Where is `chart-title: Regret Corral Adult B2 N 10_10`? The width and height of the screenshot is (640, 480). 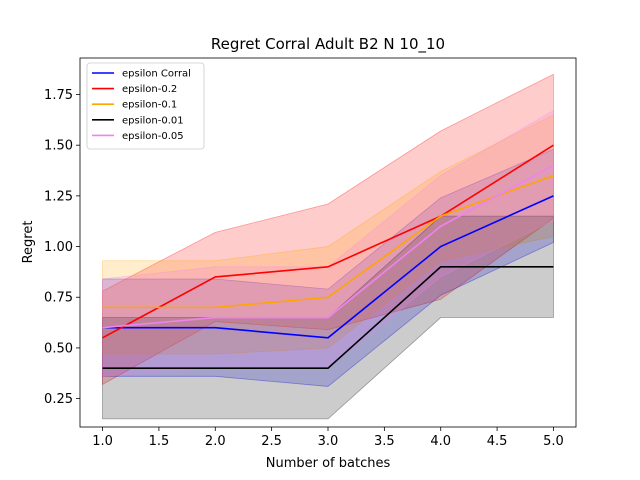
chart-title: Regret Corral Adult B2 N 10_10 is located at coordinates (328, 44).